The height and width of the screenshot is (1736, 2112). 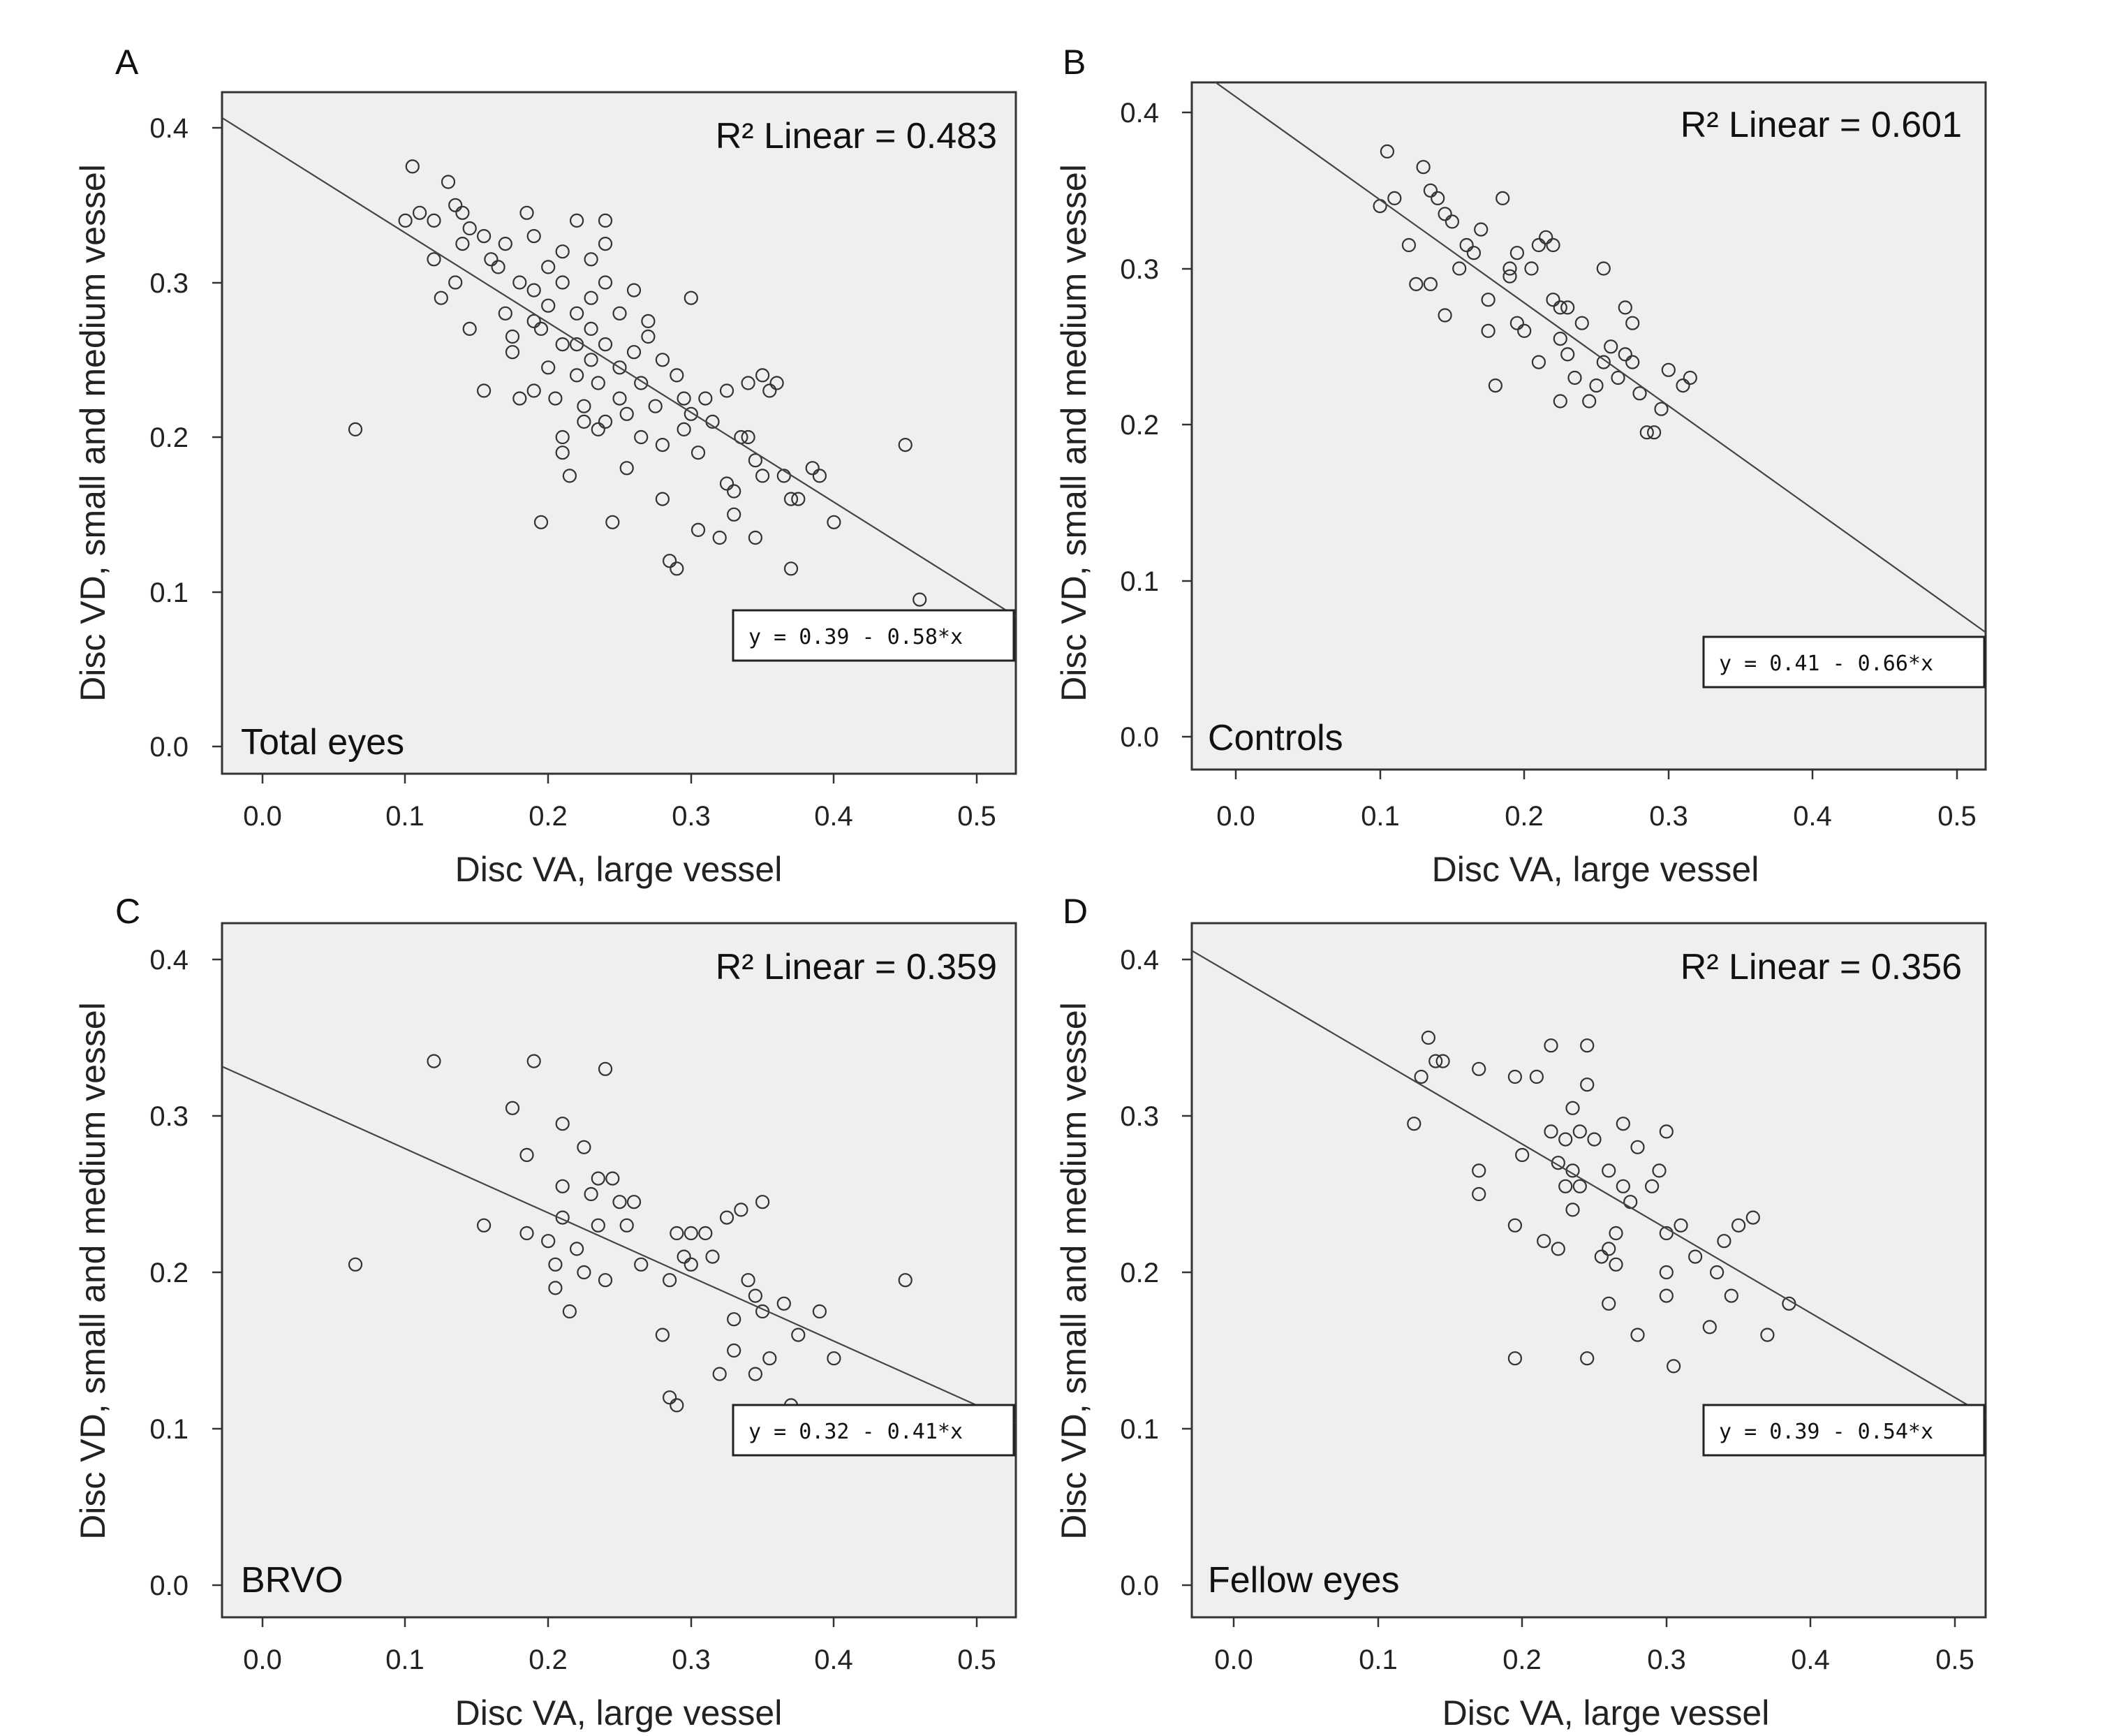 I want to click on y-tick-label: 0.1, so click(x=1140, y=1429).